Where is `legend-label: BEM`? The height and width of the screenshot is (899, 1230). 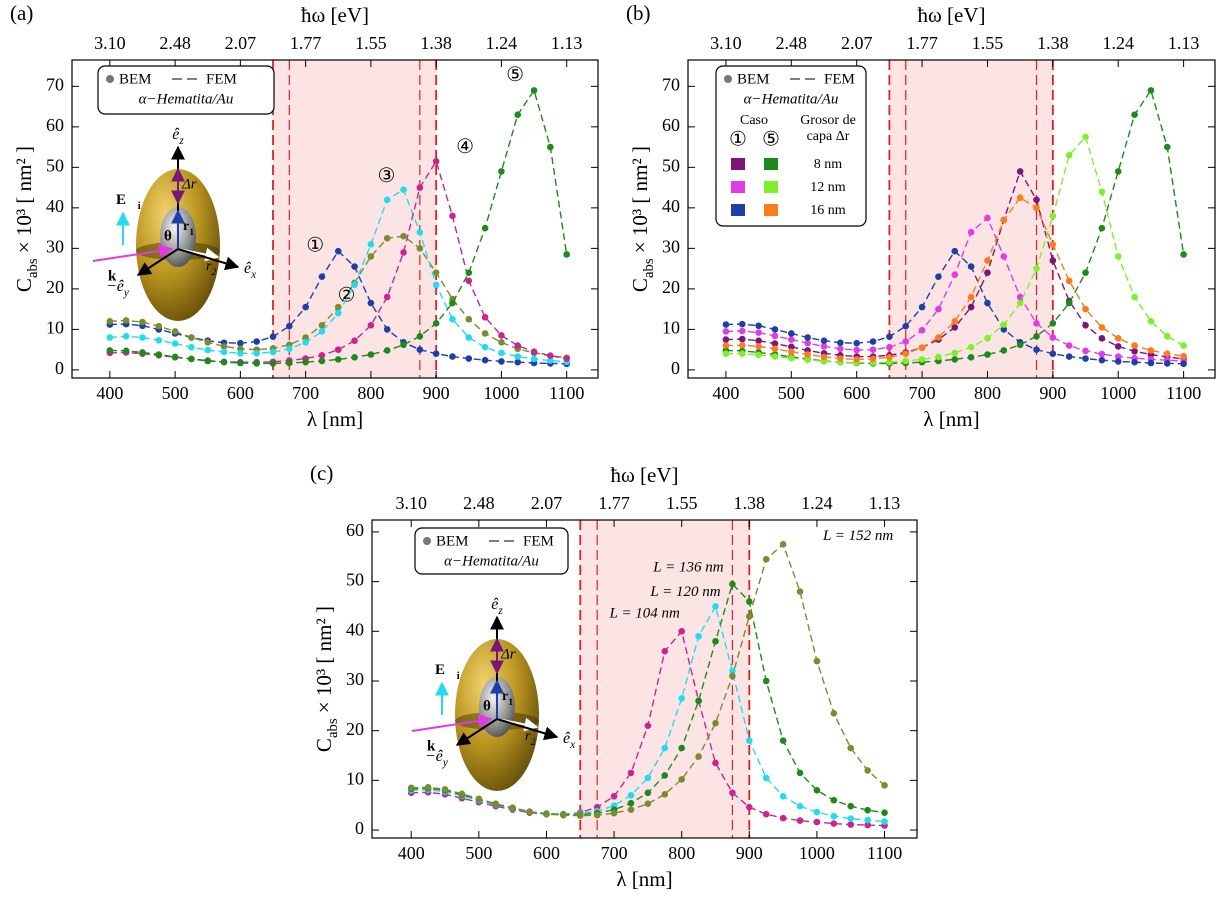 legend-label: BEM is located at coordinates (753, 79).